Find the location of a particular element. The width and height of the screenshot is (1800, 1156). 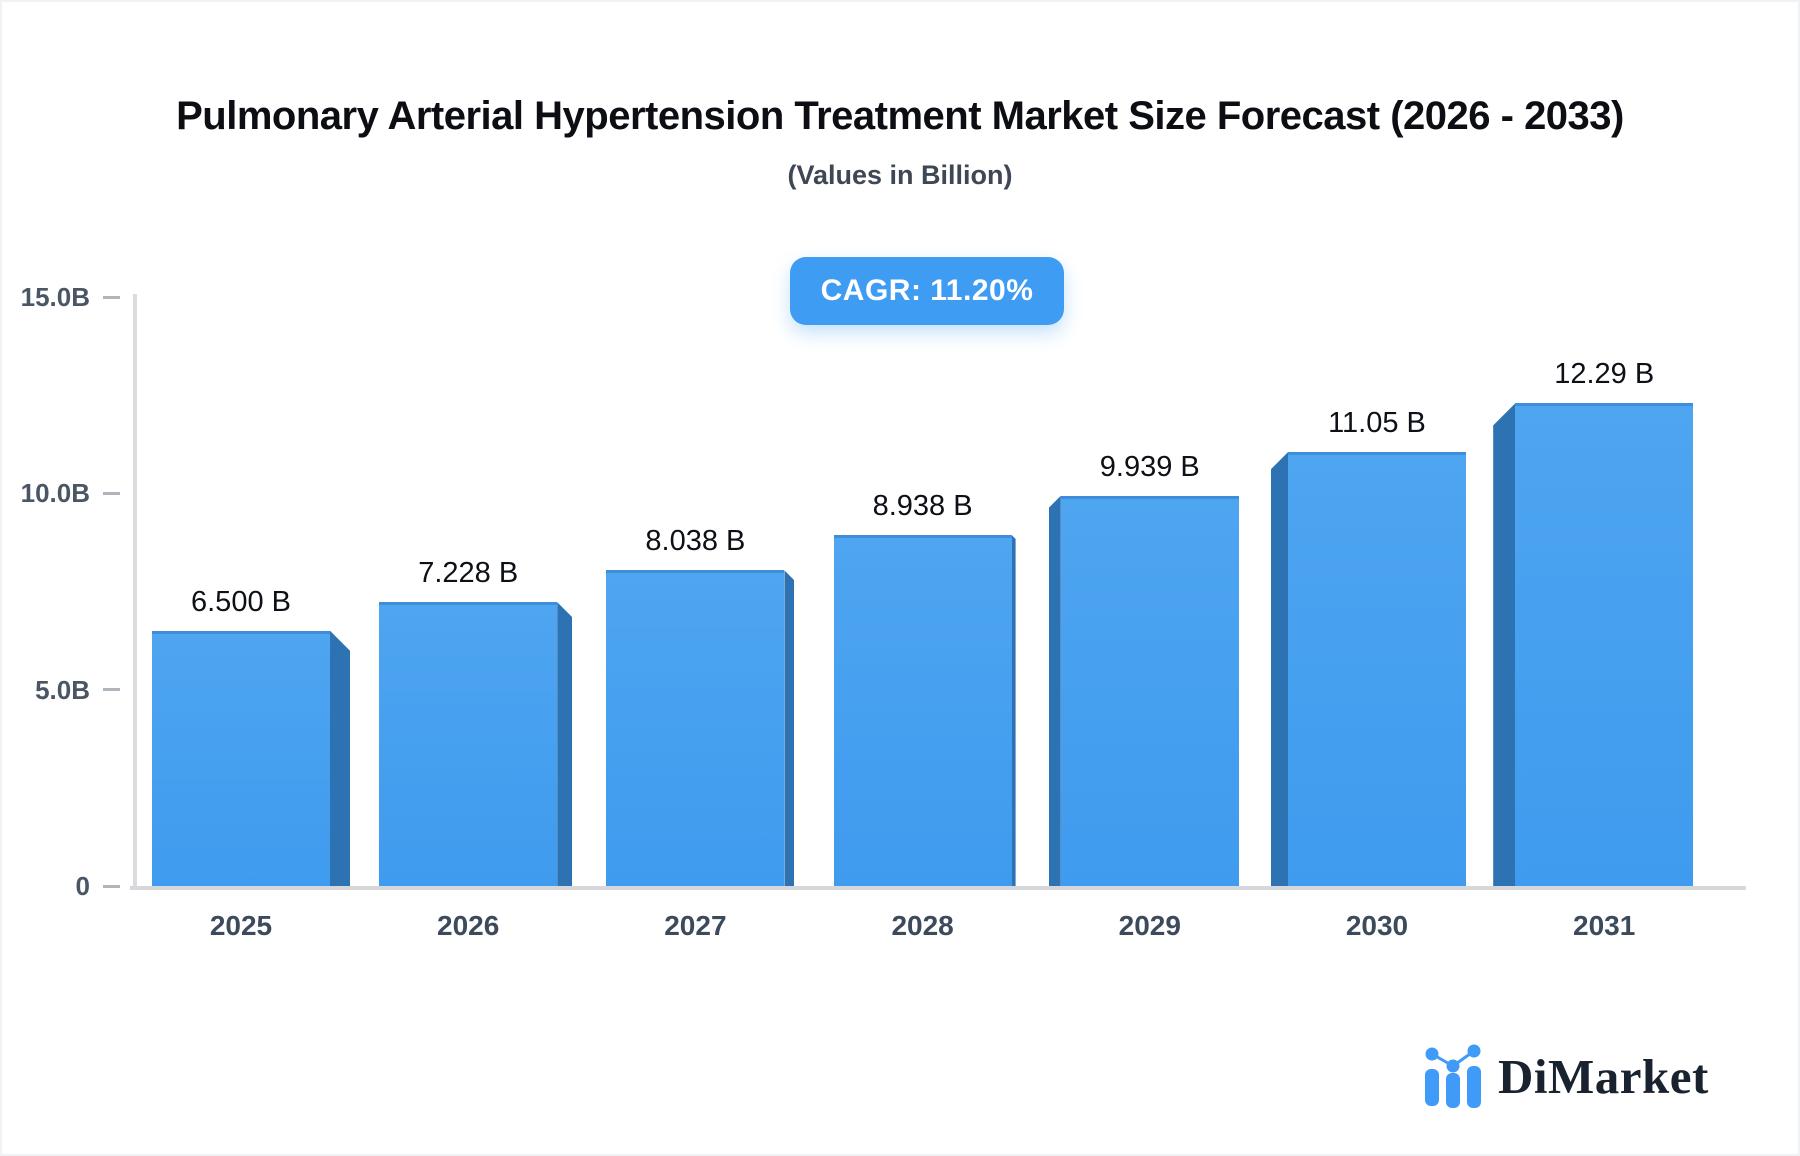

brand-logo: DiMarket is located at coordinates (1565, 1076).